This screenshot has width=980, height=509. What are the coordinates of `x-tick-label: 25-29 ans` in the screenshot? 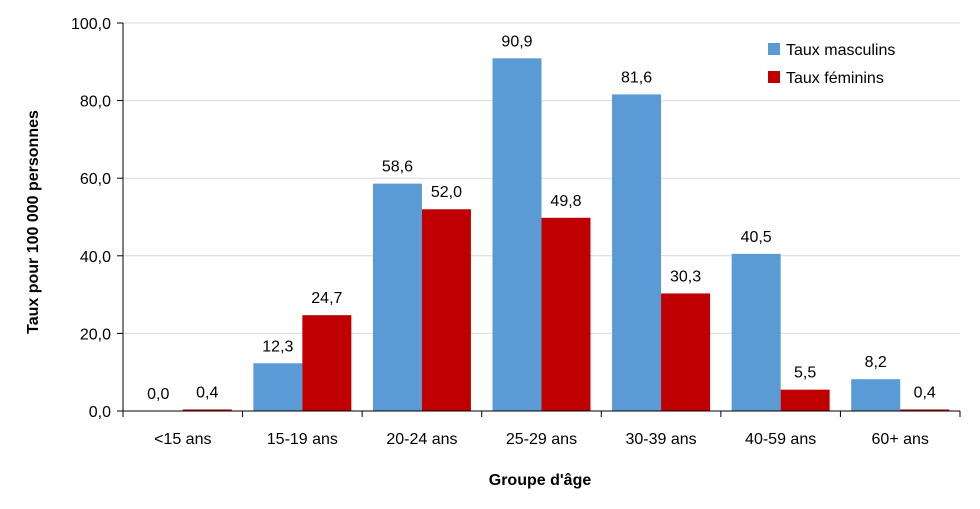 It's located at (541, 439).